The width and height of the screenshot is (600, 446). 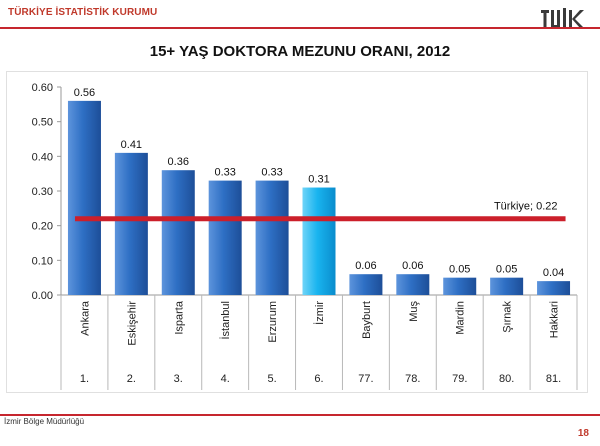 I want to click on data-label: 0.56, so click(x=84, y=93).